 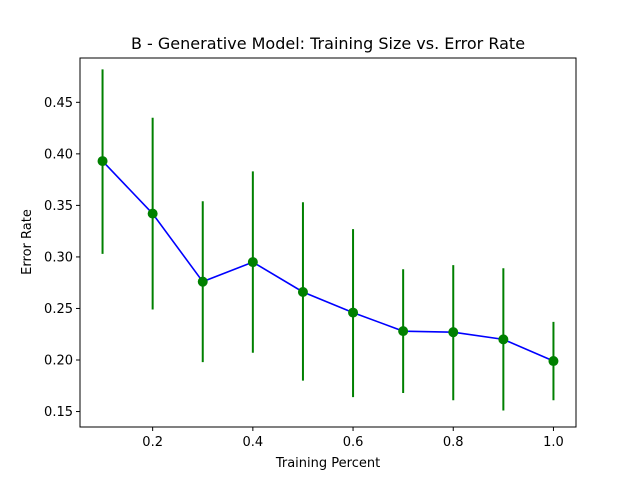 I want to click on y-tick-label: 0.20, so click(x=58, y=361).